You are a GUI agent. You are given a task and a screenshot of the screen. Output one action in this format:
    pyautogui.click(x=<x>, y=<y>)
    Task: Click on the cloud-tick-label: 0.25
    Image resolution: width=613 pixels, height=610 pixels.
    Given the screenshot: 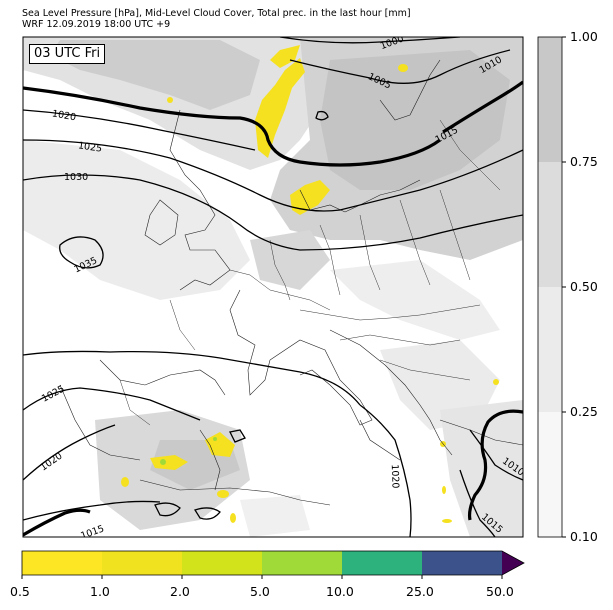 What is the action you would take?
    pyautogui.click(x=584, y=411)
    